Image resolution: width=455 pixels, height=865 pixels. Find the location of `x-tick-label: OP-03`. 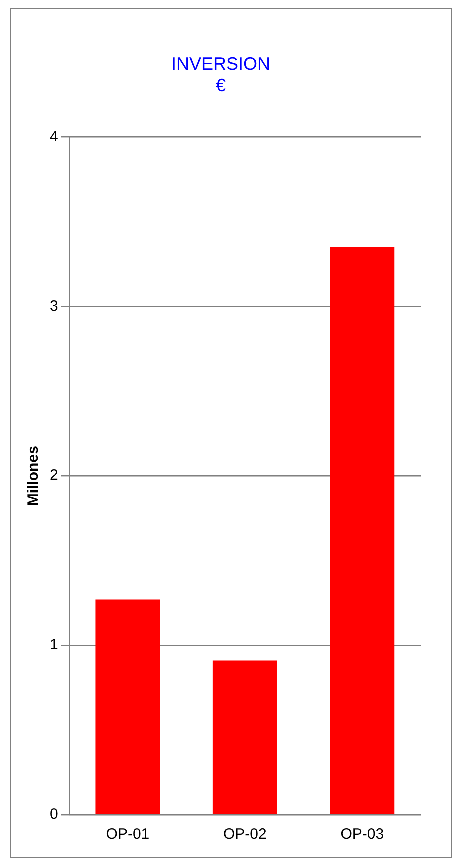

x-tick-label: OP-03 is located at coordinates (362, 835).